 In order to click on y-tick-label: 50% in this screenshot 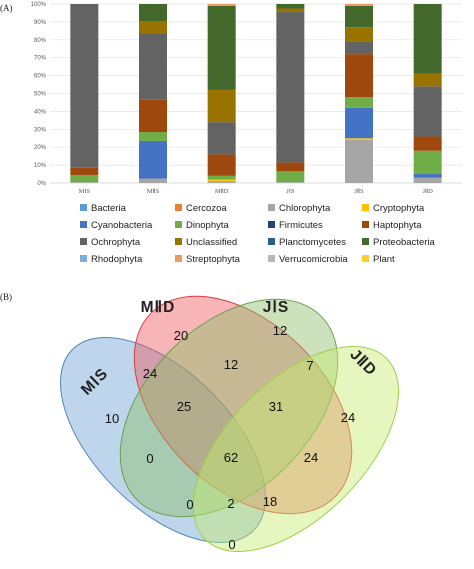, I will do `click(40, 95)`.